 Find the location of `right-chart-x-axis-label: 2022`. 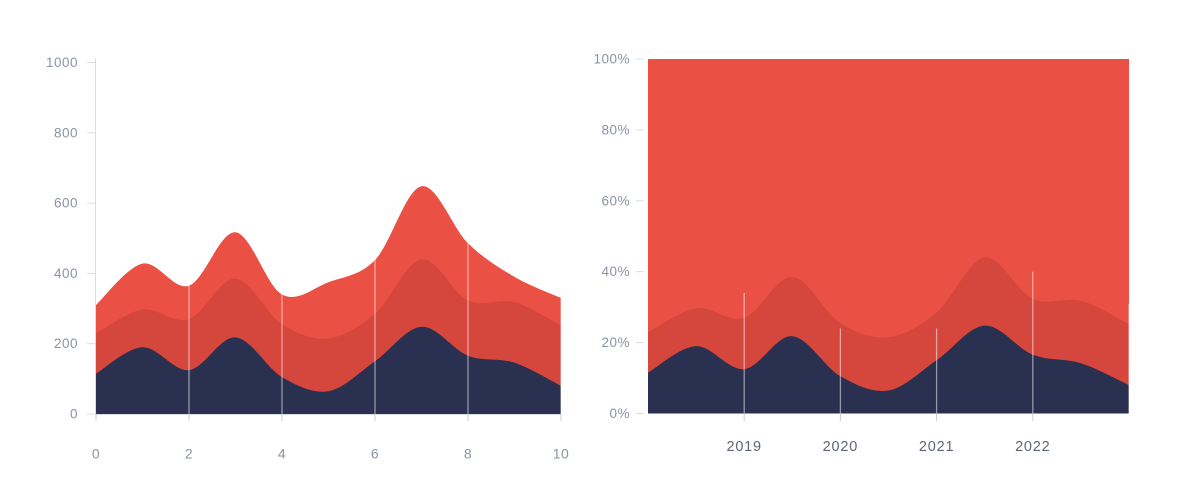

right-chart-x-axis-label: 2022 is located at coordinates (1032, 447).